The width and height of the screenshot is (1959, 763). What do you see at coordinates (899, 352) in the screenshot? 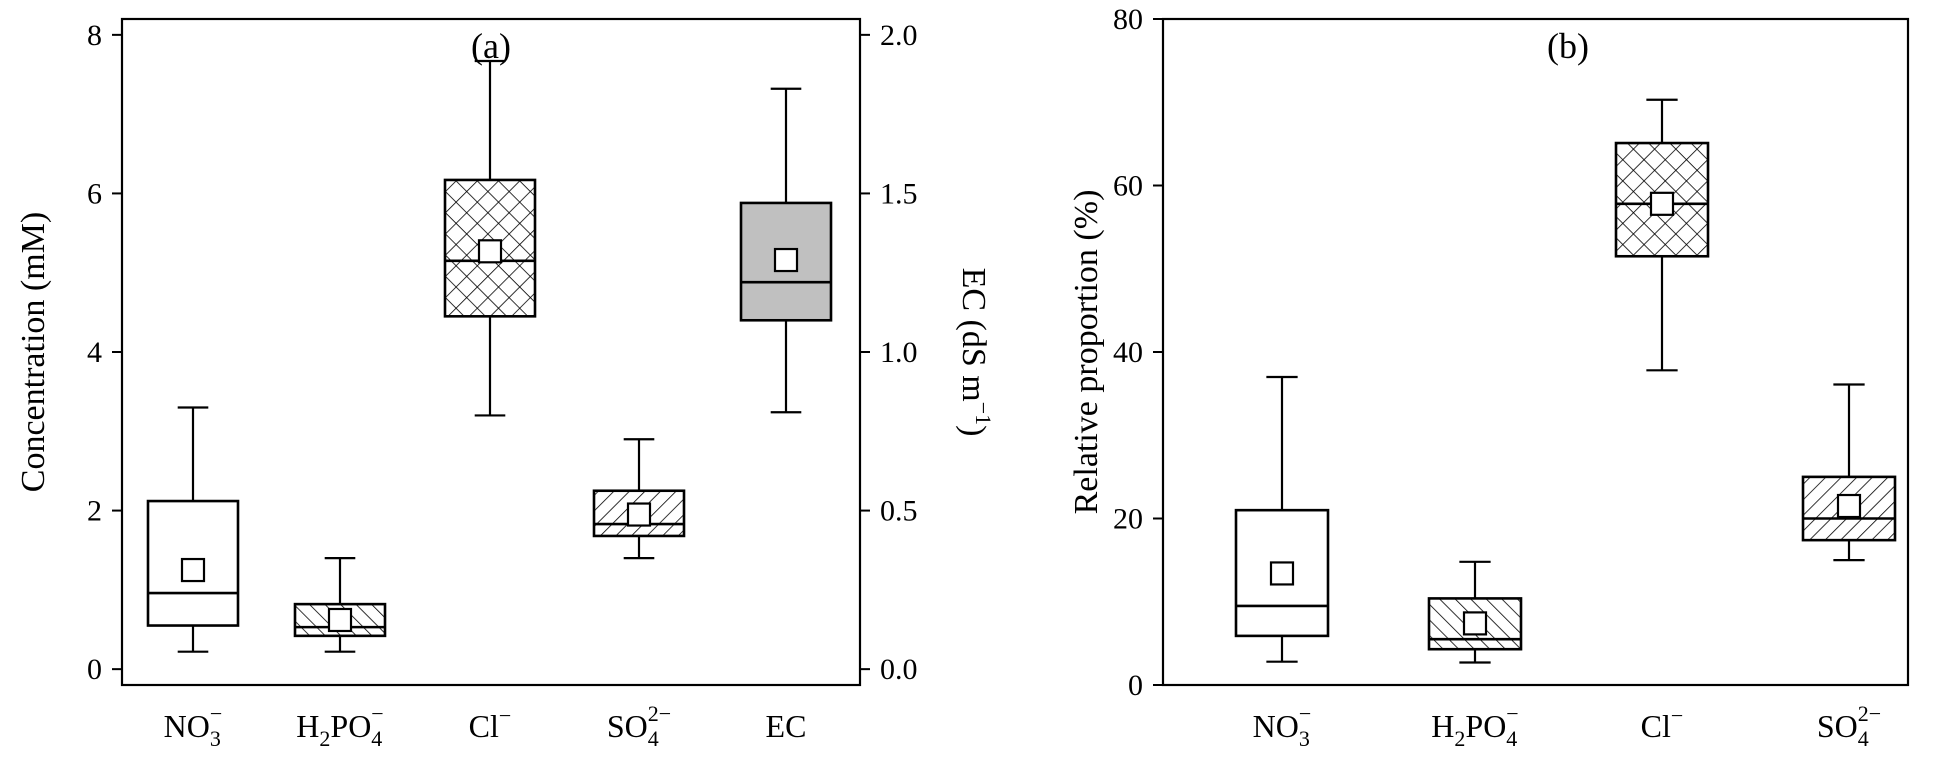
I see `y2-tick-label: 1.0` at bounding box center [899, 352].